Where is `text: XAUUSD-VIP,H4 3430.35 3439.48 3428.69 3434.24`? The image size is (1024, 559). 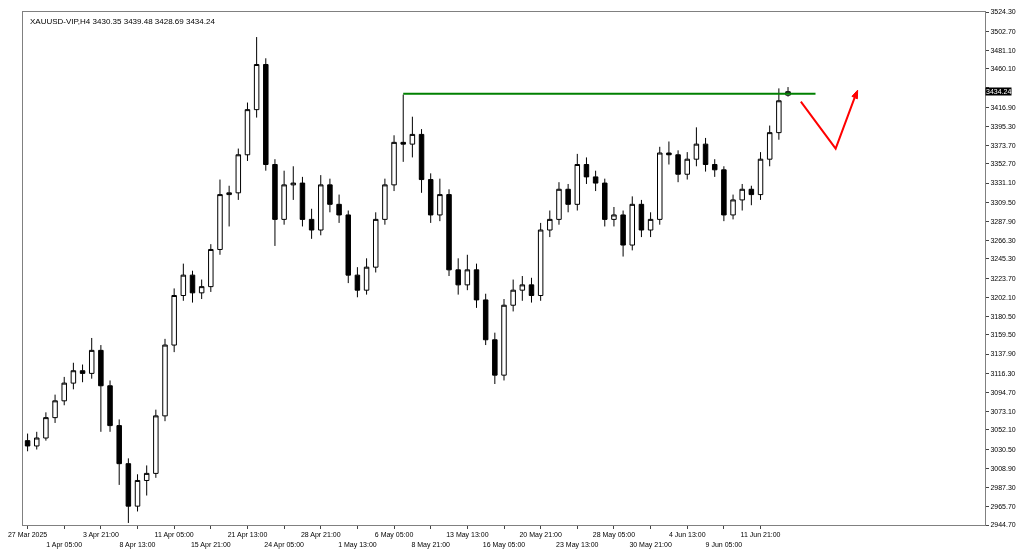 text: XAUUSD-VIP,H4 3430.35 3439.48 3428.69 3434.24 is located at coordinates (123, 21).